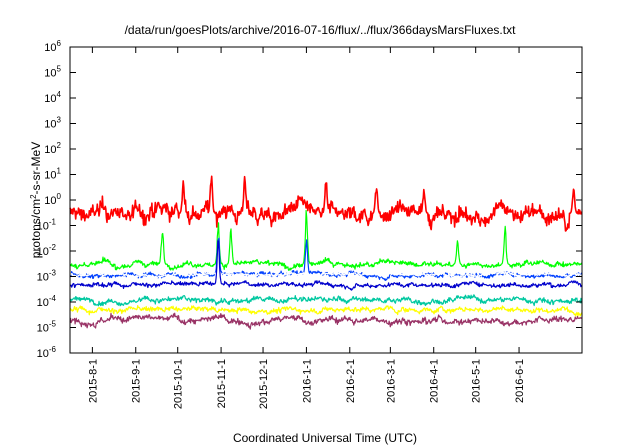  Describe the element at coordinates (520, 381) in the screenshot. I see `x-tick-label: 2016-6-1` at that location.